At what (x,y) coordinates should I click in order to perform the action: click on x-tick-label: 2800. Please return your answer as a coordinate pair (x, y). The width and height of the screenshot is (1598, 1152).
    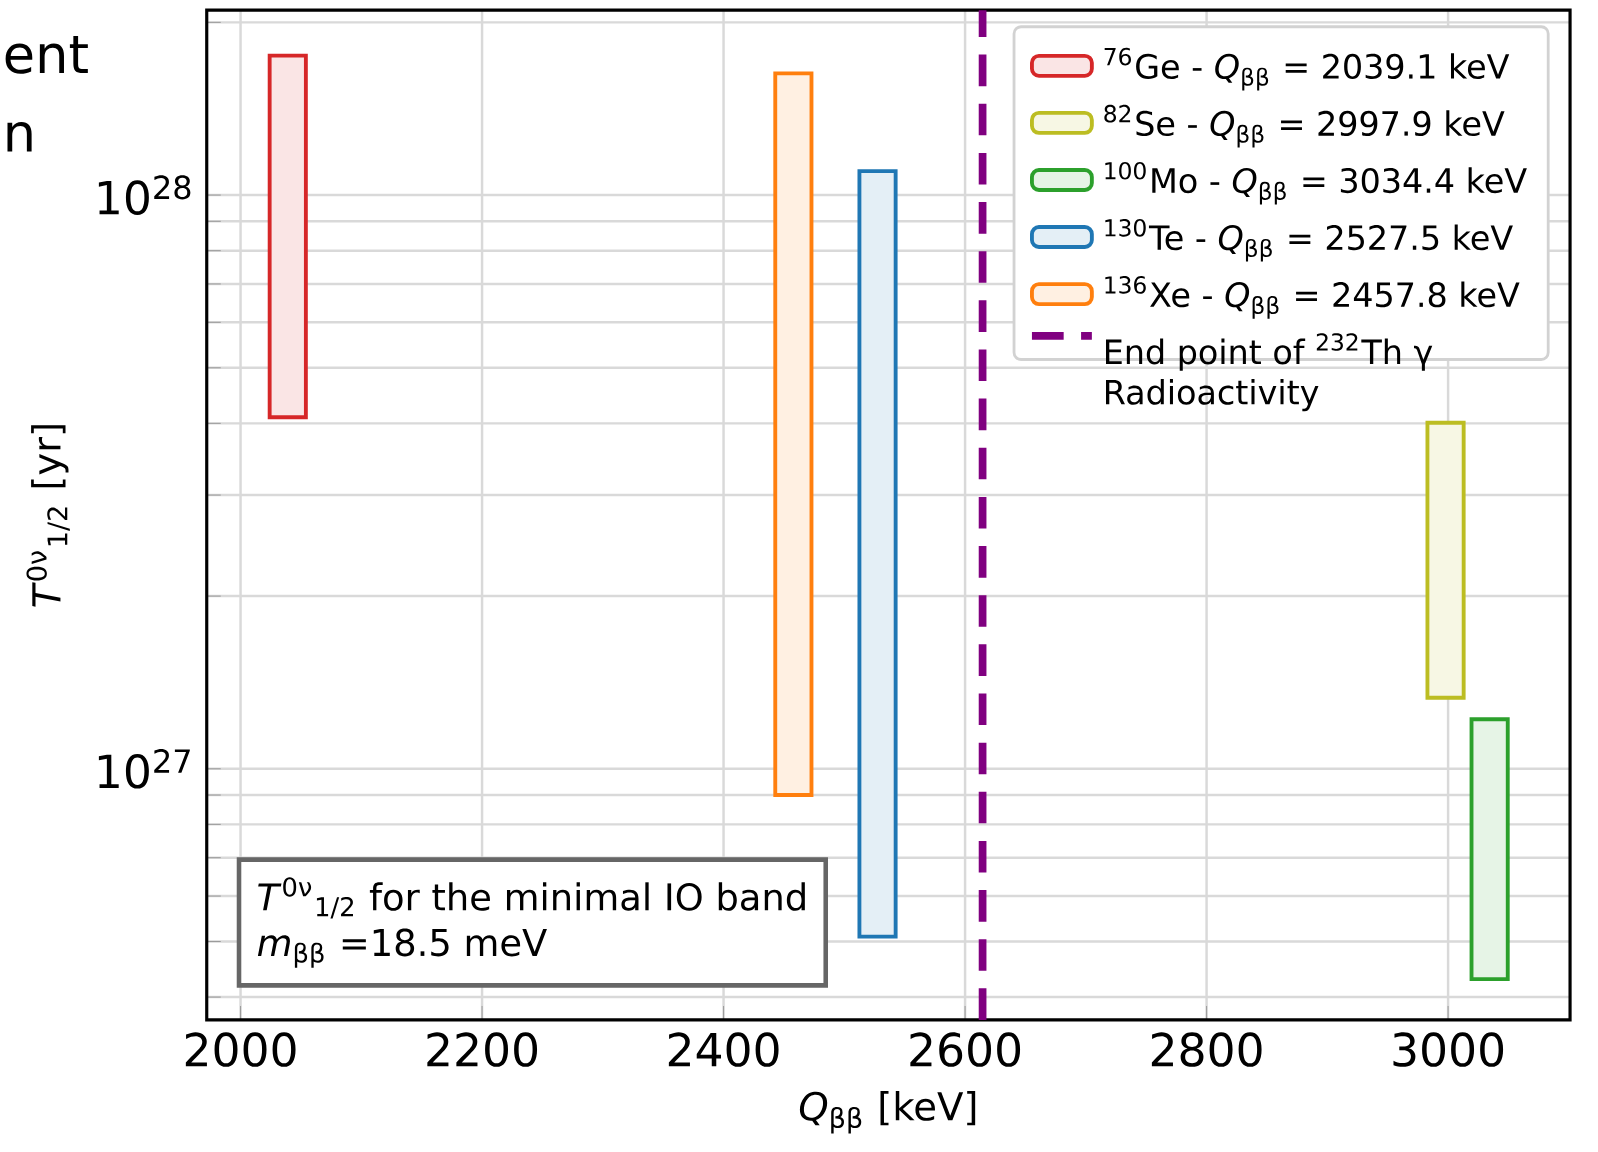
    Looking at the image, I should click on (1206, 1049).